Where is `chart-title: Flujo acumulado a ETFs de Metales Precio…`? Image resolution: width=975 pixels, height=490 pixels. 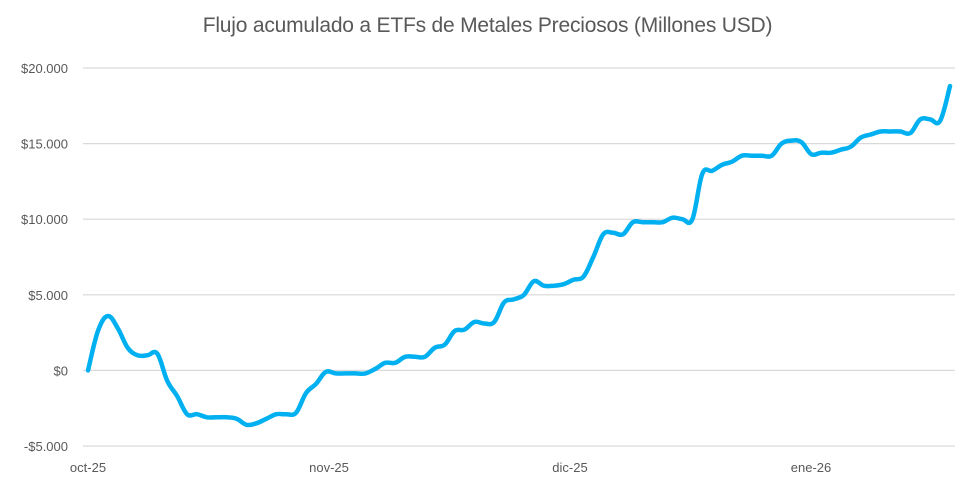
chart-title: Flujo acumulado a ETFs de Metales Precio… is located at coordinates (487, 25).